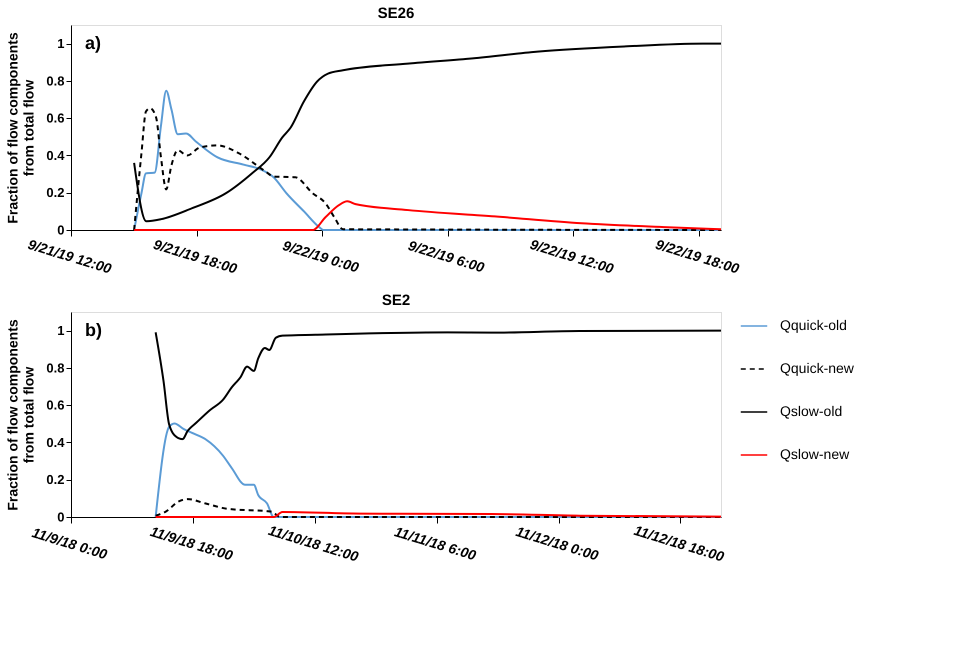 The height and width of the screenshot is (664, 964). Describe the element at coordinates (572, 256) in the screenshot. I see `x-tick-label: 9/22/19 12:00` at that location.